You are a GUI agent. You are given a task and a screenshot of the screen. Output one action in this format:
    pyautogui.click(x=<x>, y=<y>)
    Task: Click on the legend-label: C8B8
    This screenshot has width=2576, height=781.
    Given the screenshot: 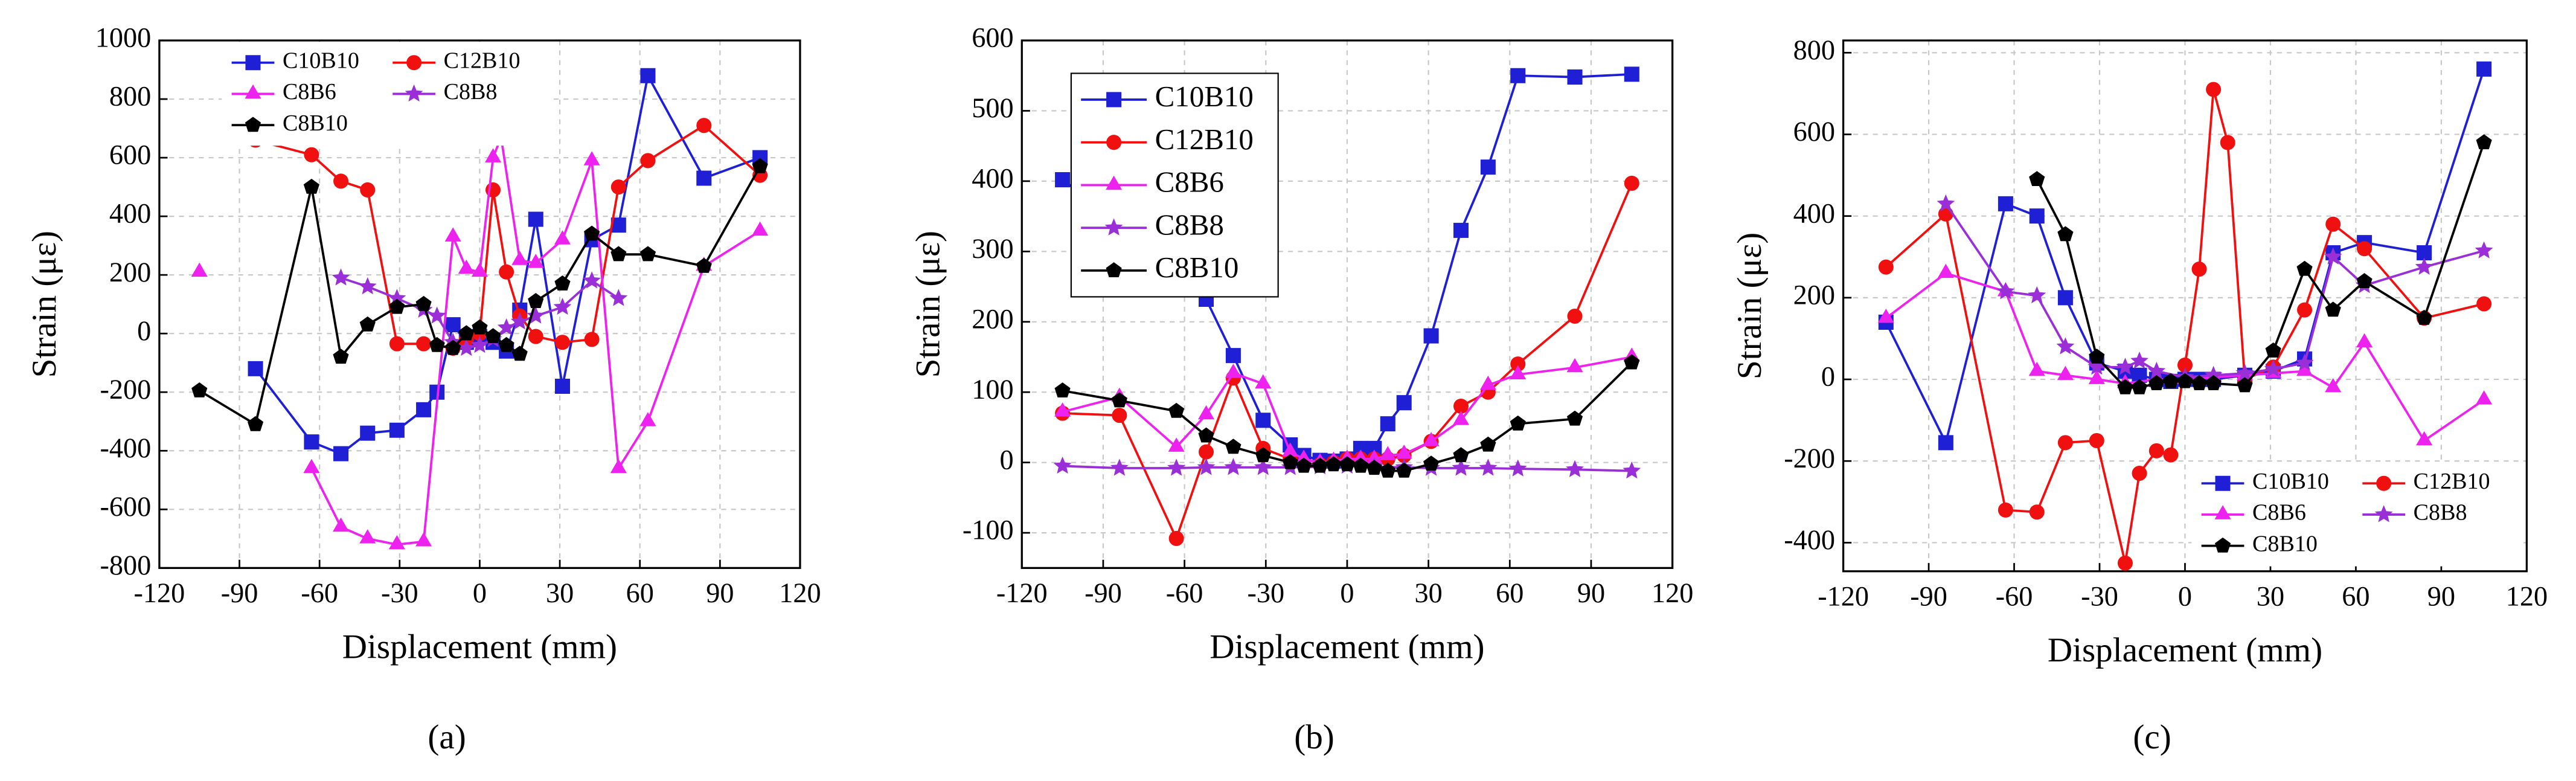 What is the action you would take?
    pyautogui.click(x=471, y=91)
    